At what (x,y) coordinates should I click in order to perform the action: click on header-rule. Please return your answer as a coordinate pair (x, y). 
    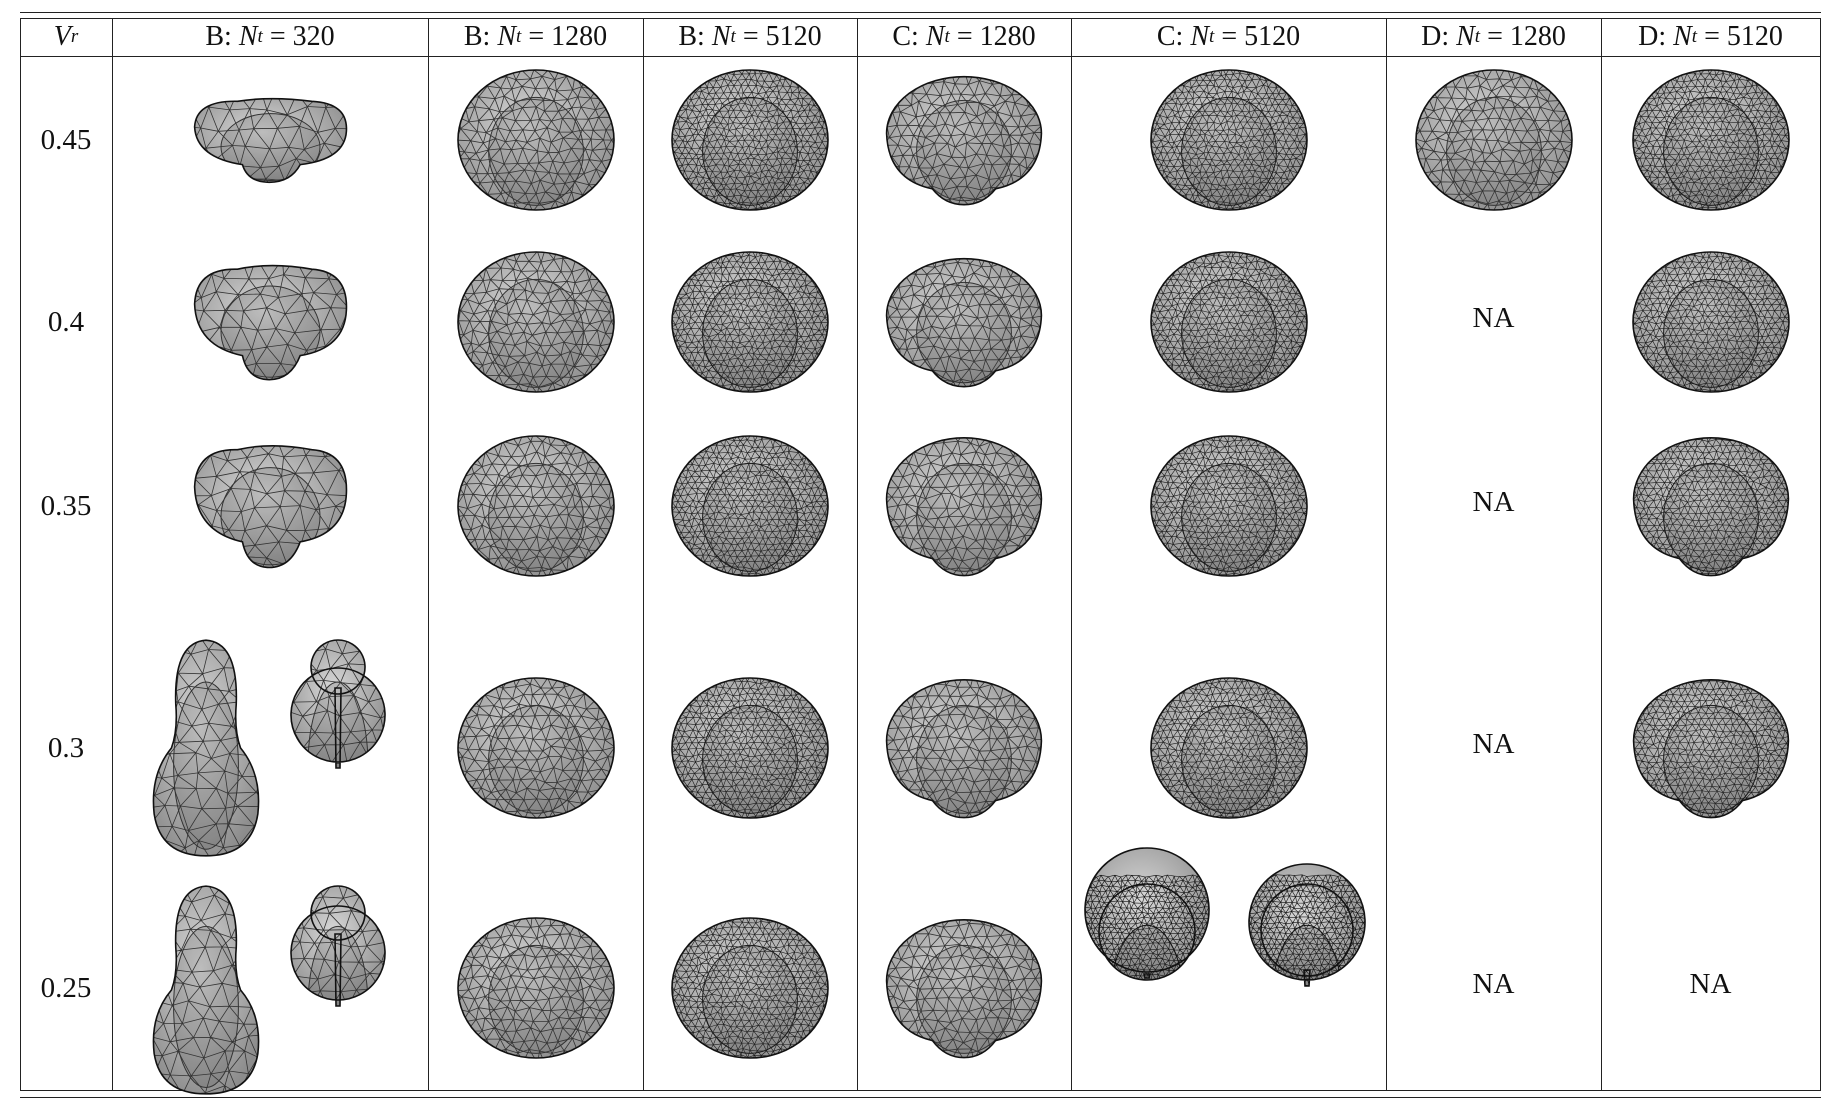
    Looking at the image, I should click on (920, 56).